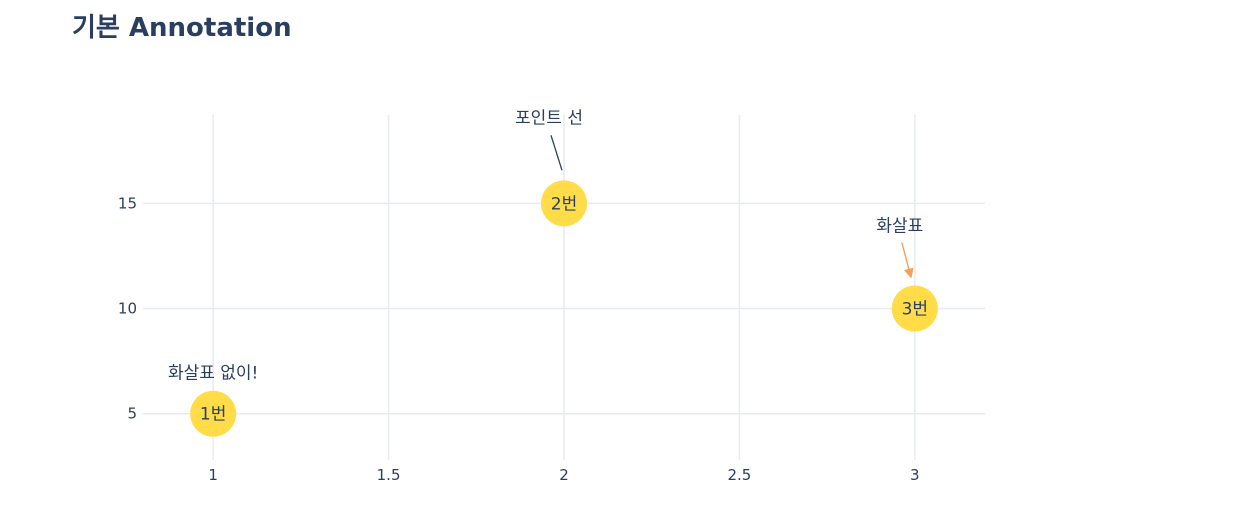 This screenshot has width=1254, height=516. What do you see at coordinates (739, 475) in the screenshot?
I see `x-tick-label: 2.5` at bounding box center [739, 475].